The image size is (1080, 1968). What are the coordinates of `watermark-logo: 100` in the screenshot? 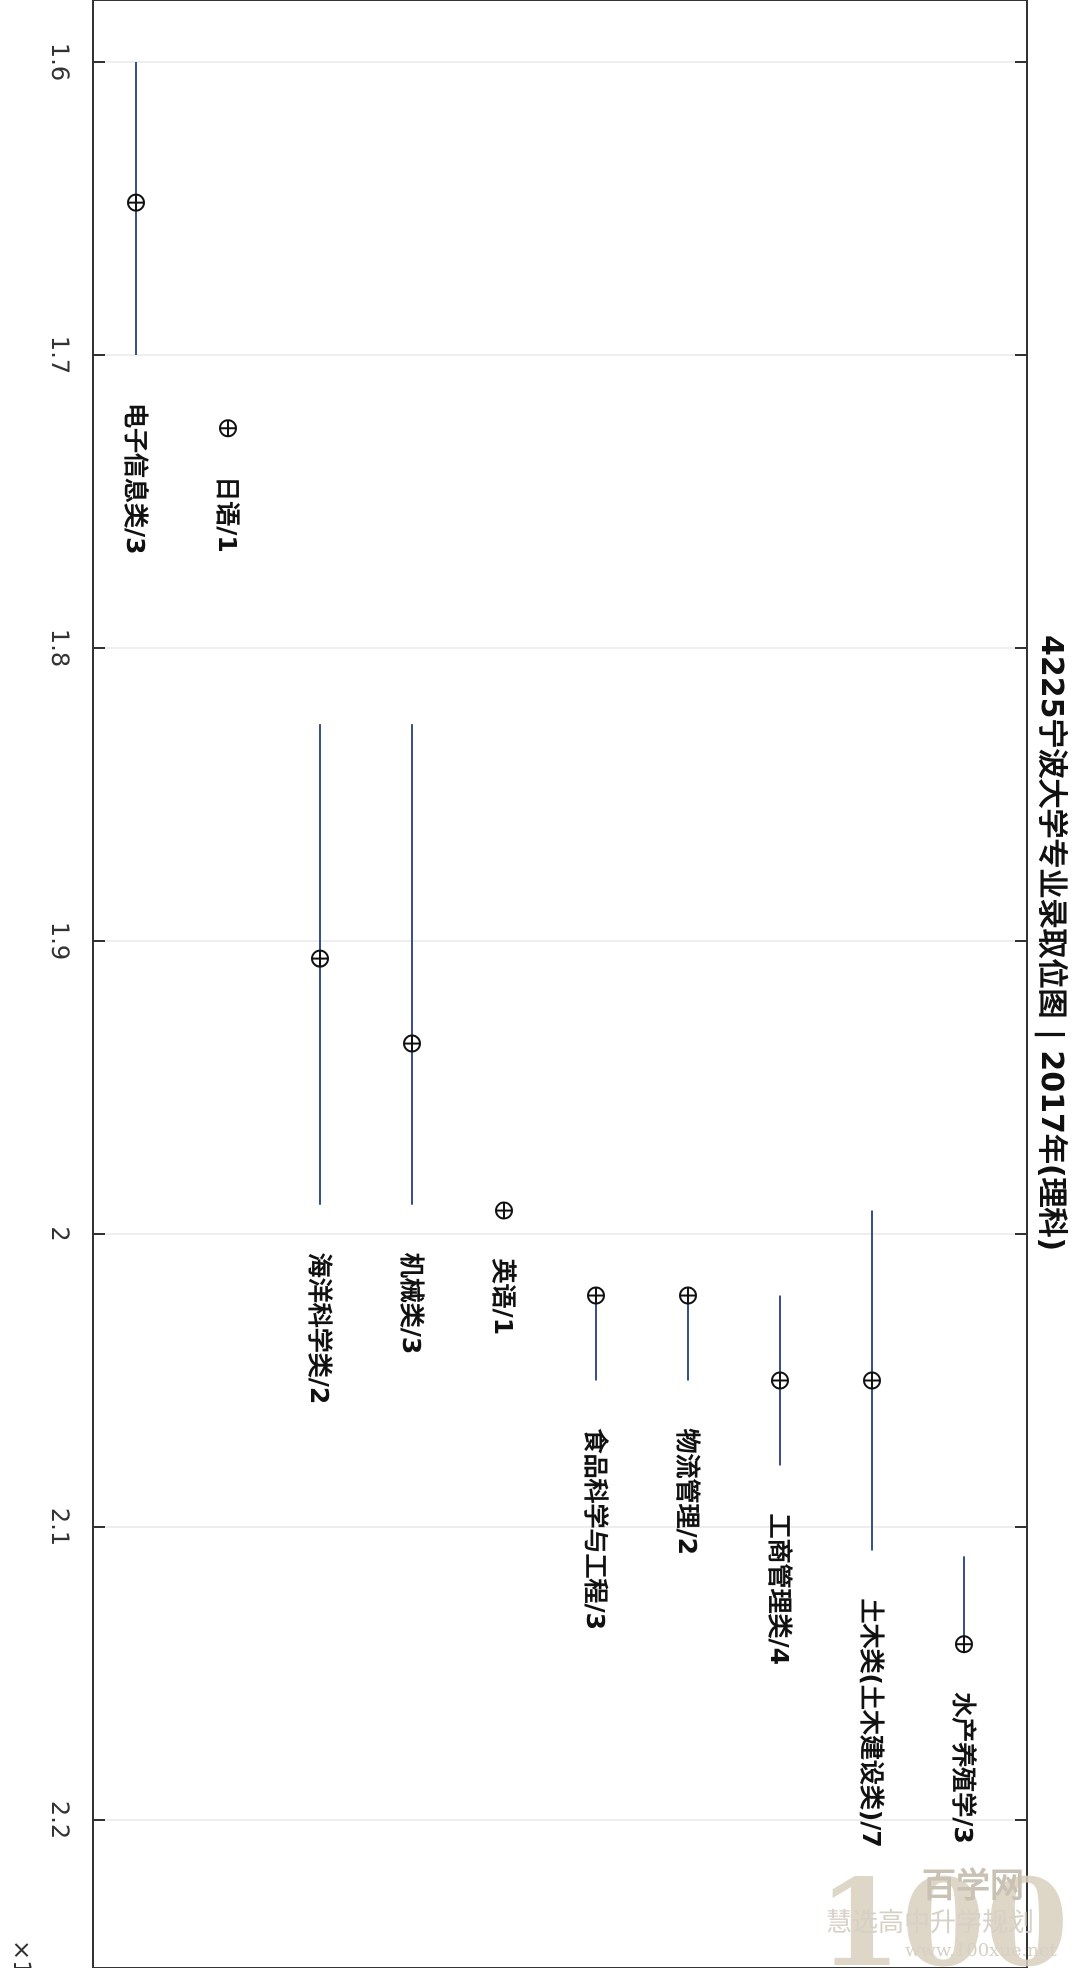 It's located at (943, 1910).